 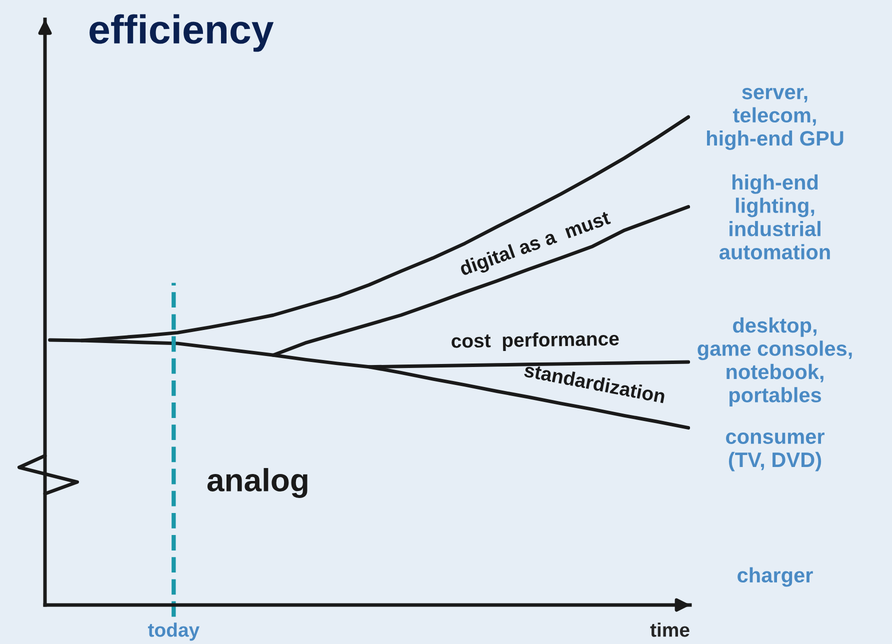 I want to click on annotation: digital as a must, so click(x=535, y=245).